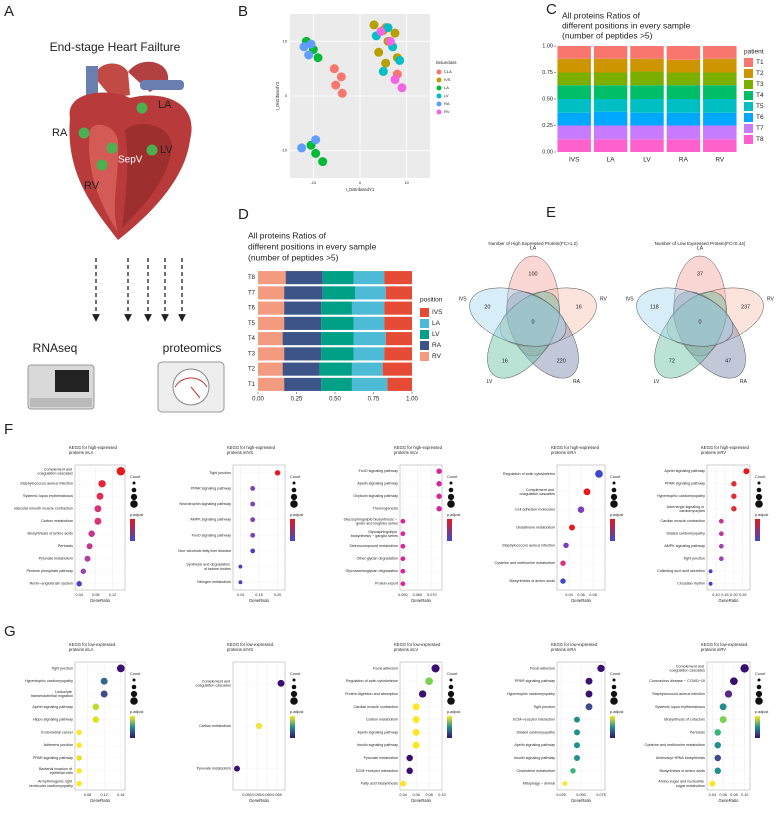 The height and width of the screenshot is (822, 778). Describe the element at coordinates (647, 160) in the screenshot. I see `x-tick-label: LV` at that location.